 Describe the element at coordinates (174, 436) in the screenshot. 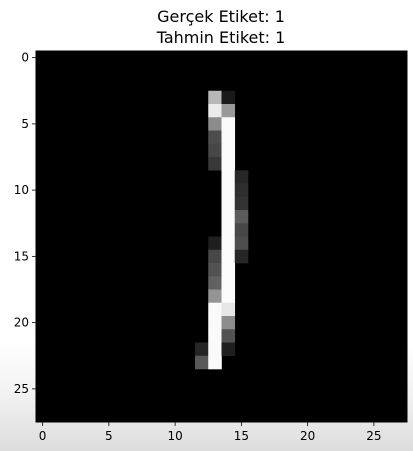

I see `x-tick-label: 10` at that location.